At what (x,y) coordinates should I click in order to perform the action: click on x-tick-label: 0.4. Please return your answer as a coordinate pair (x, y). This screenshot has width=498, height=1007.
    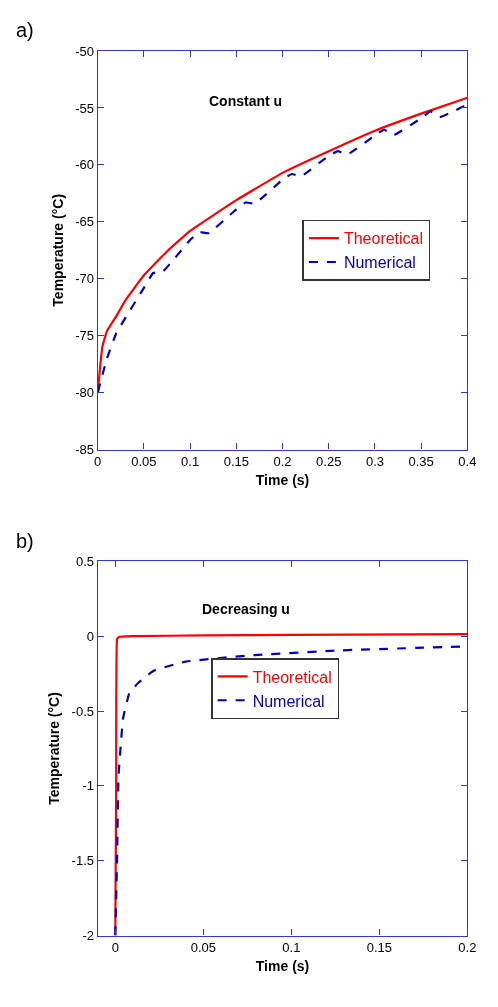
    Looking at the image, I should click on (467, 462).